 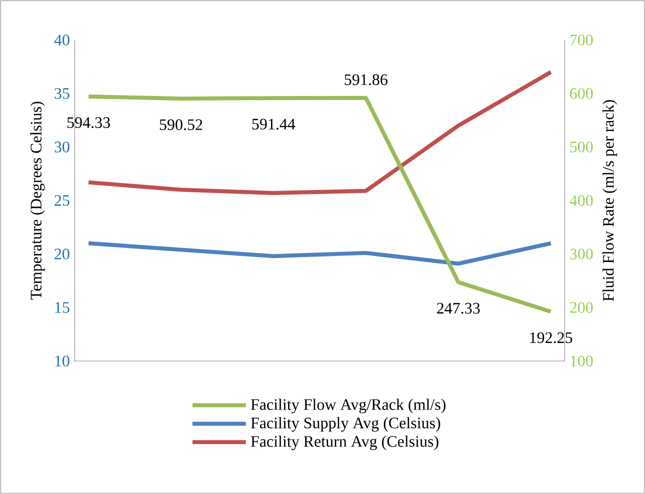 I want to click on y2-tick-label: 500, so click(x=581, y=147).